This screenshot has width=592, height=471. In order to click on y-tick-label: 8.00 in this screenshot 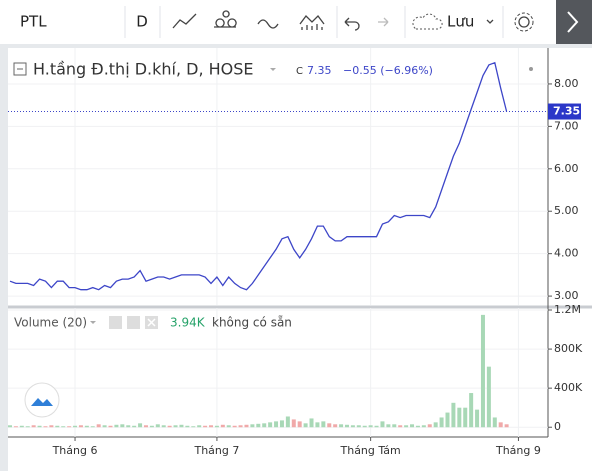, I will do `click(566, 83)`.